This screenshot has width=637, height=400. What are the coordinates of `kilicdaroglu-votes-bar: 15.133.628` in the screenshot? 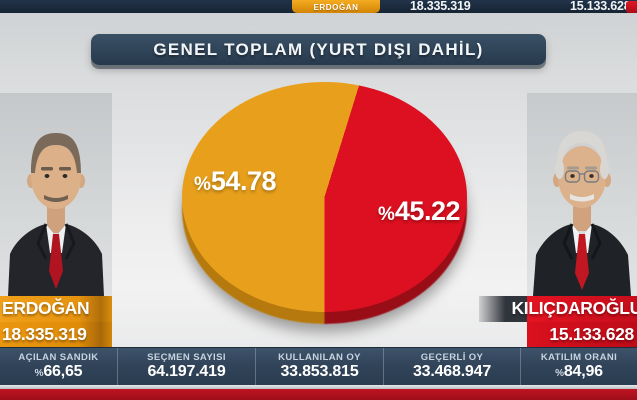 It's located at (582, 334).